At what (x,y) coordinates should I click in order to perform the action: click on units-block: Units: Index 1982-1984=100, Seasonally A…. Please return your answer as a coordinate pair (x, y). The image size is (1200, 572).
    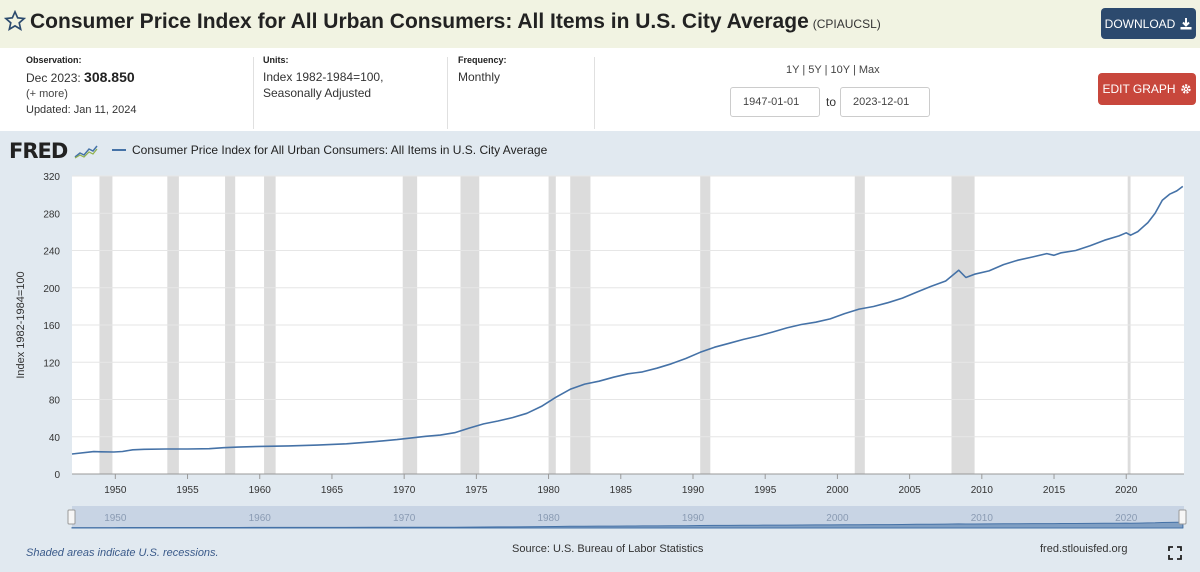
    Looking at the image, I should click on (323, 78).